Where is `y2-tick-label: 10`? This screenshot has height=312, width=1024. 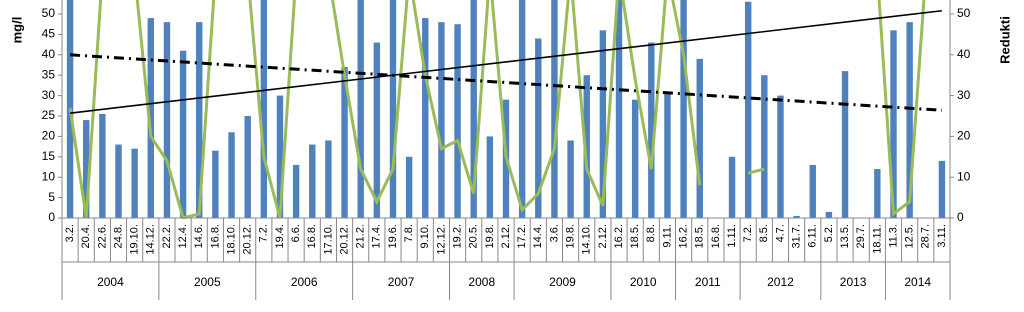 y2-tick-label: 10 is located at coordinates (964, 176).